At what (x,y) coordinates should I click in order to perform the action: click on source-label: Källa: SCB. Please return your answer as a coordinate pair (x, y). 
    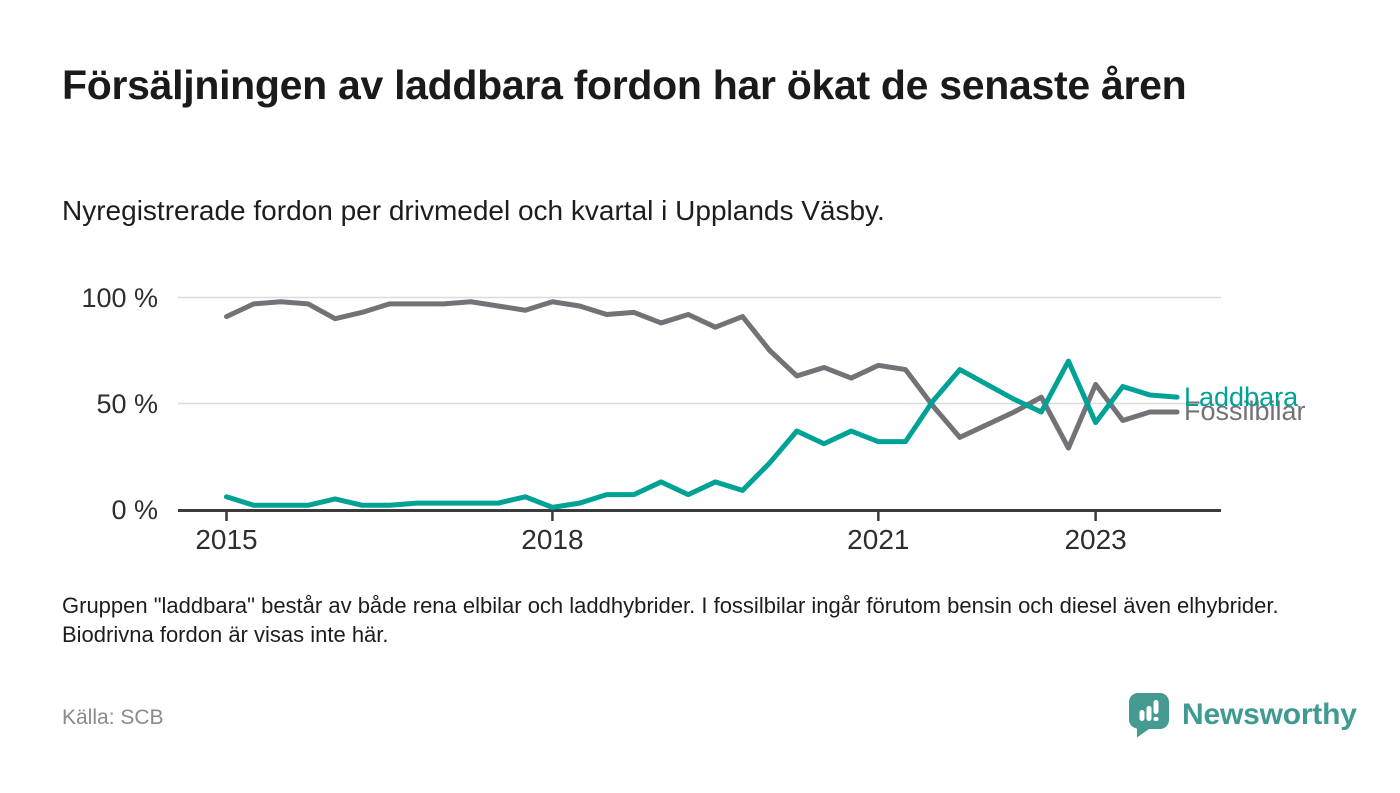
    Looking at the image, I should click on (113, 717).